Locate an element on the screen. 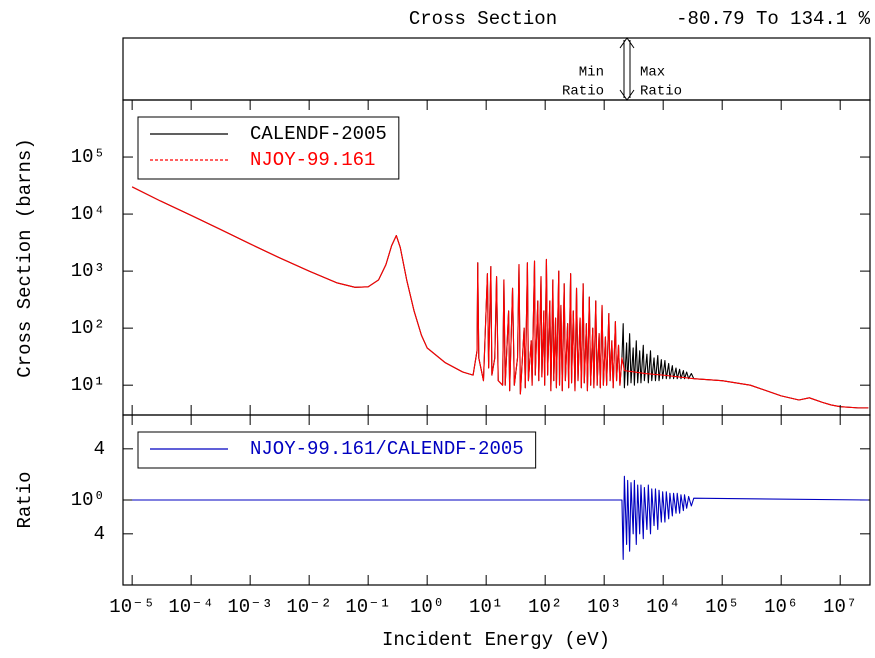  x-tick-label: 10⁴ is located at coordinates (663, 607).